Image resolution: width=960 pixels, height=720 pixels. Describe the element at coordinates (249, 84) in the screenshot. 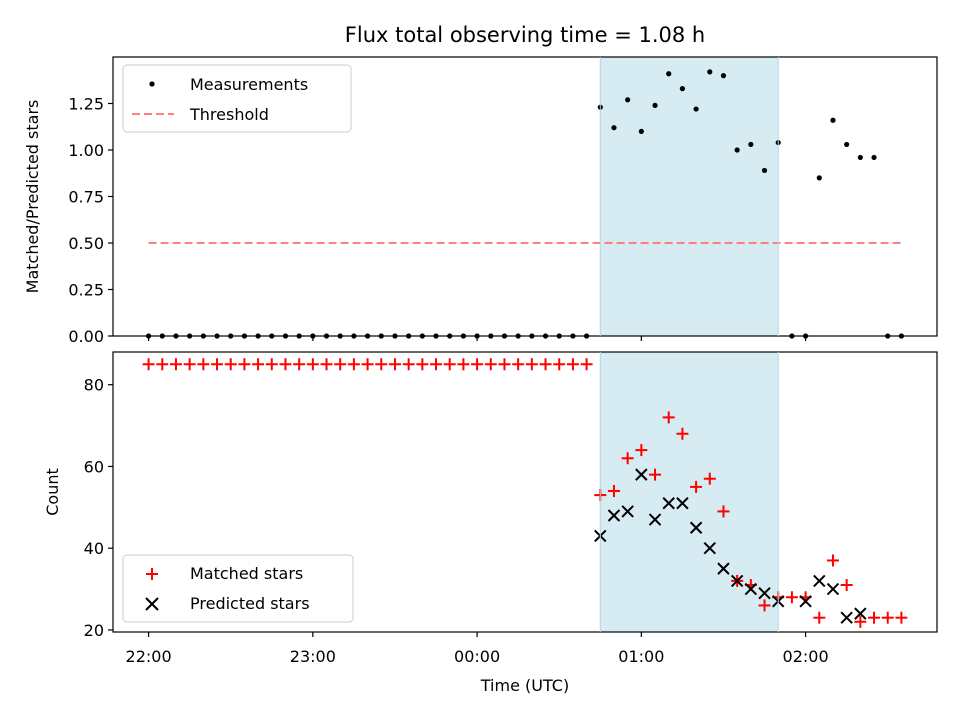

I see `legend-label-measurements: Measurements` at that location.